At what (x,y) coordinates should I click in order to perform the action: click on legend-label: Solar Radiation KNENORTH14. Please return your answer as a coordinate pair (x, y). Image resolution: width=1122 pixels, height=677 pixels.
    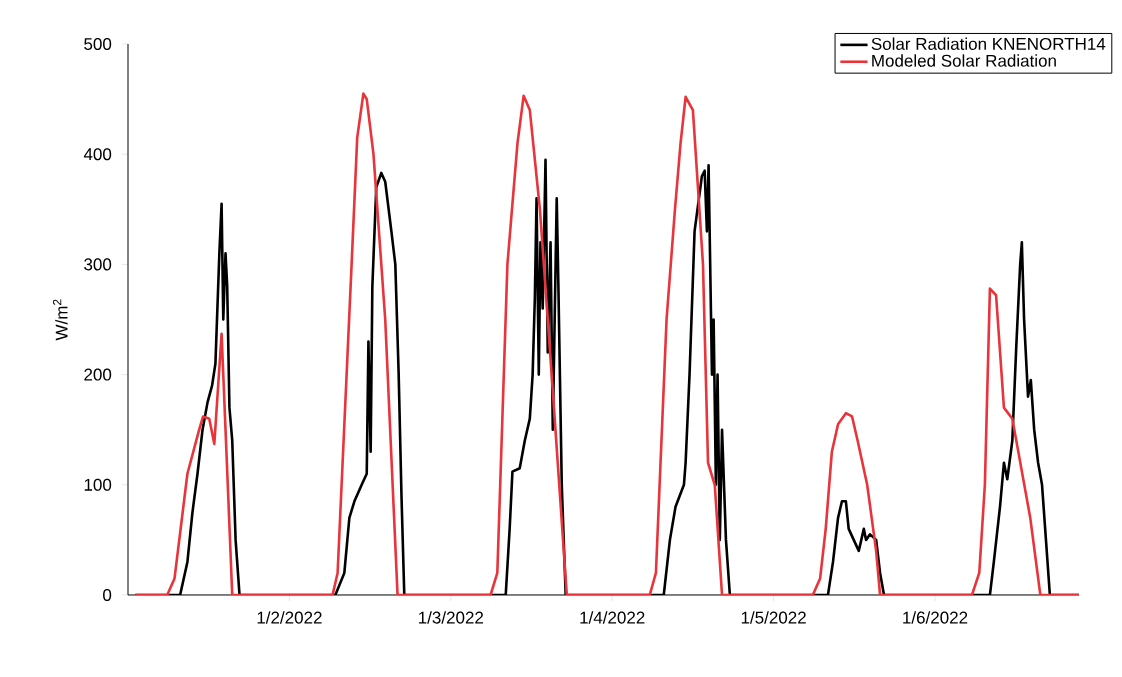
    Looking at the image, I should click on (988, 43).